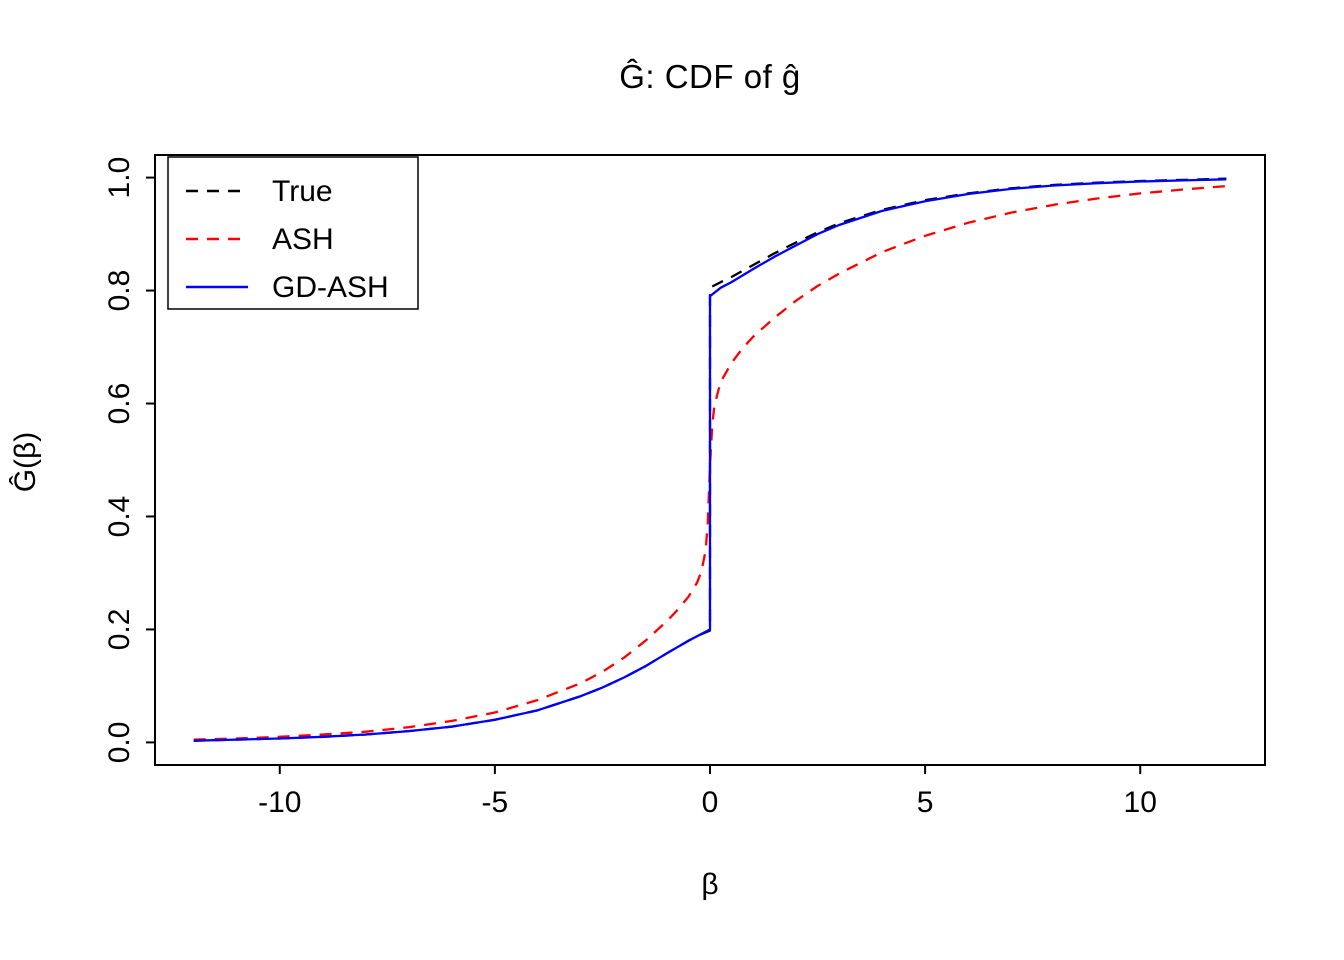 The width and height of the screenshot is (1344, 960). Describe the element at coordinates (303, 239) in the screenshot. I see `legend-label-ash: ASH` at that location.